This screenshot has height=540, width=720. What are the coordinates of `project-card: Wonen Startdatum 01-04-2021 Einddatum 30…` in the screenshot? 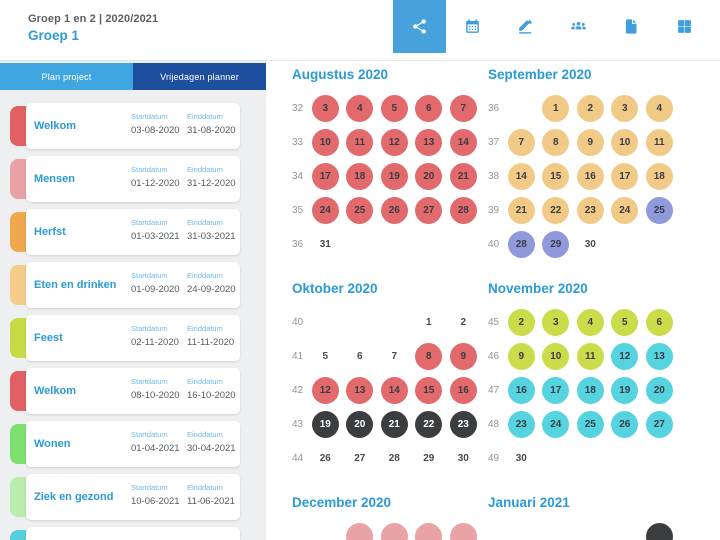 It's located at (138, 444).